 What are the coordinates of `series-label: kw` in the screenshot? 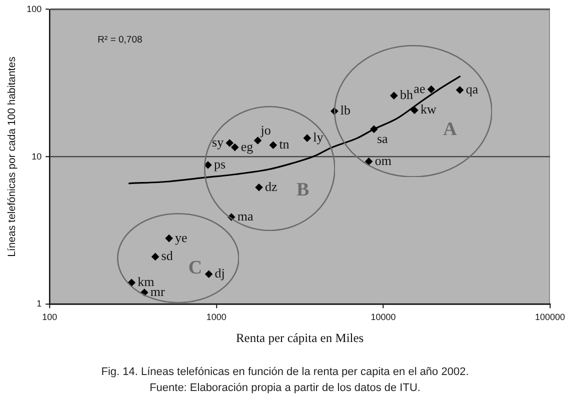 It's located at (428, 109).